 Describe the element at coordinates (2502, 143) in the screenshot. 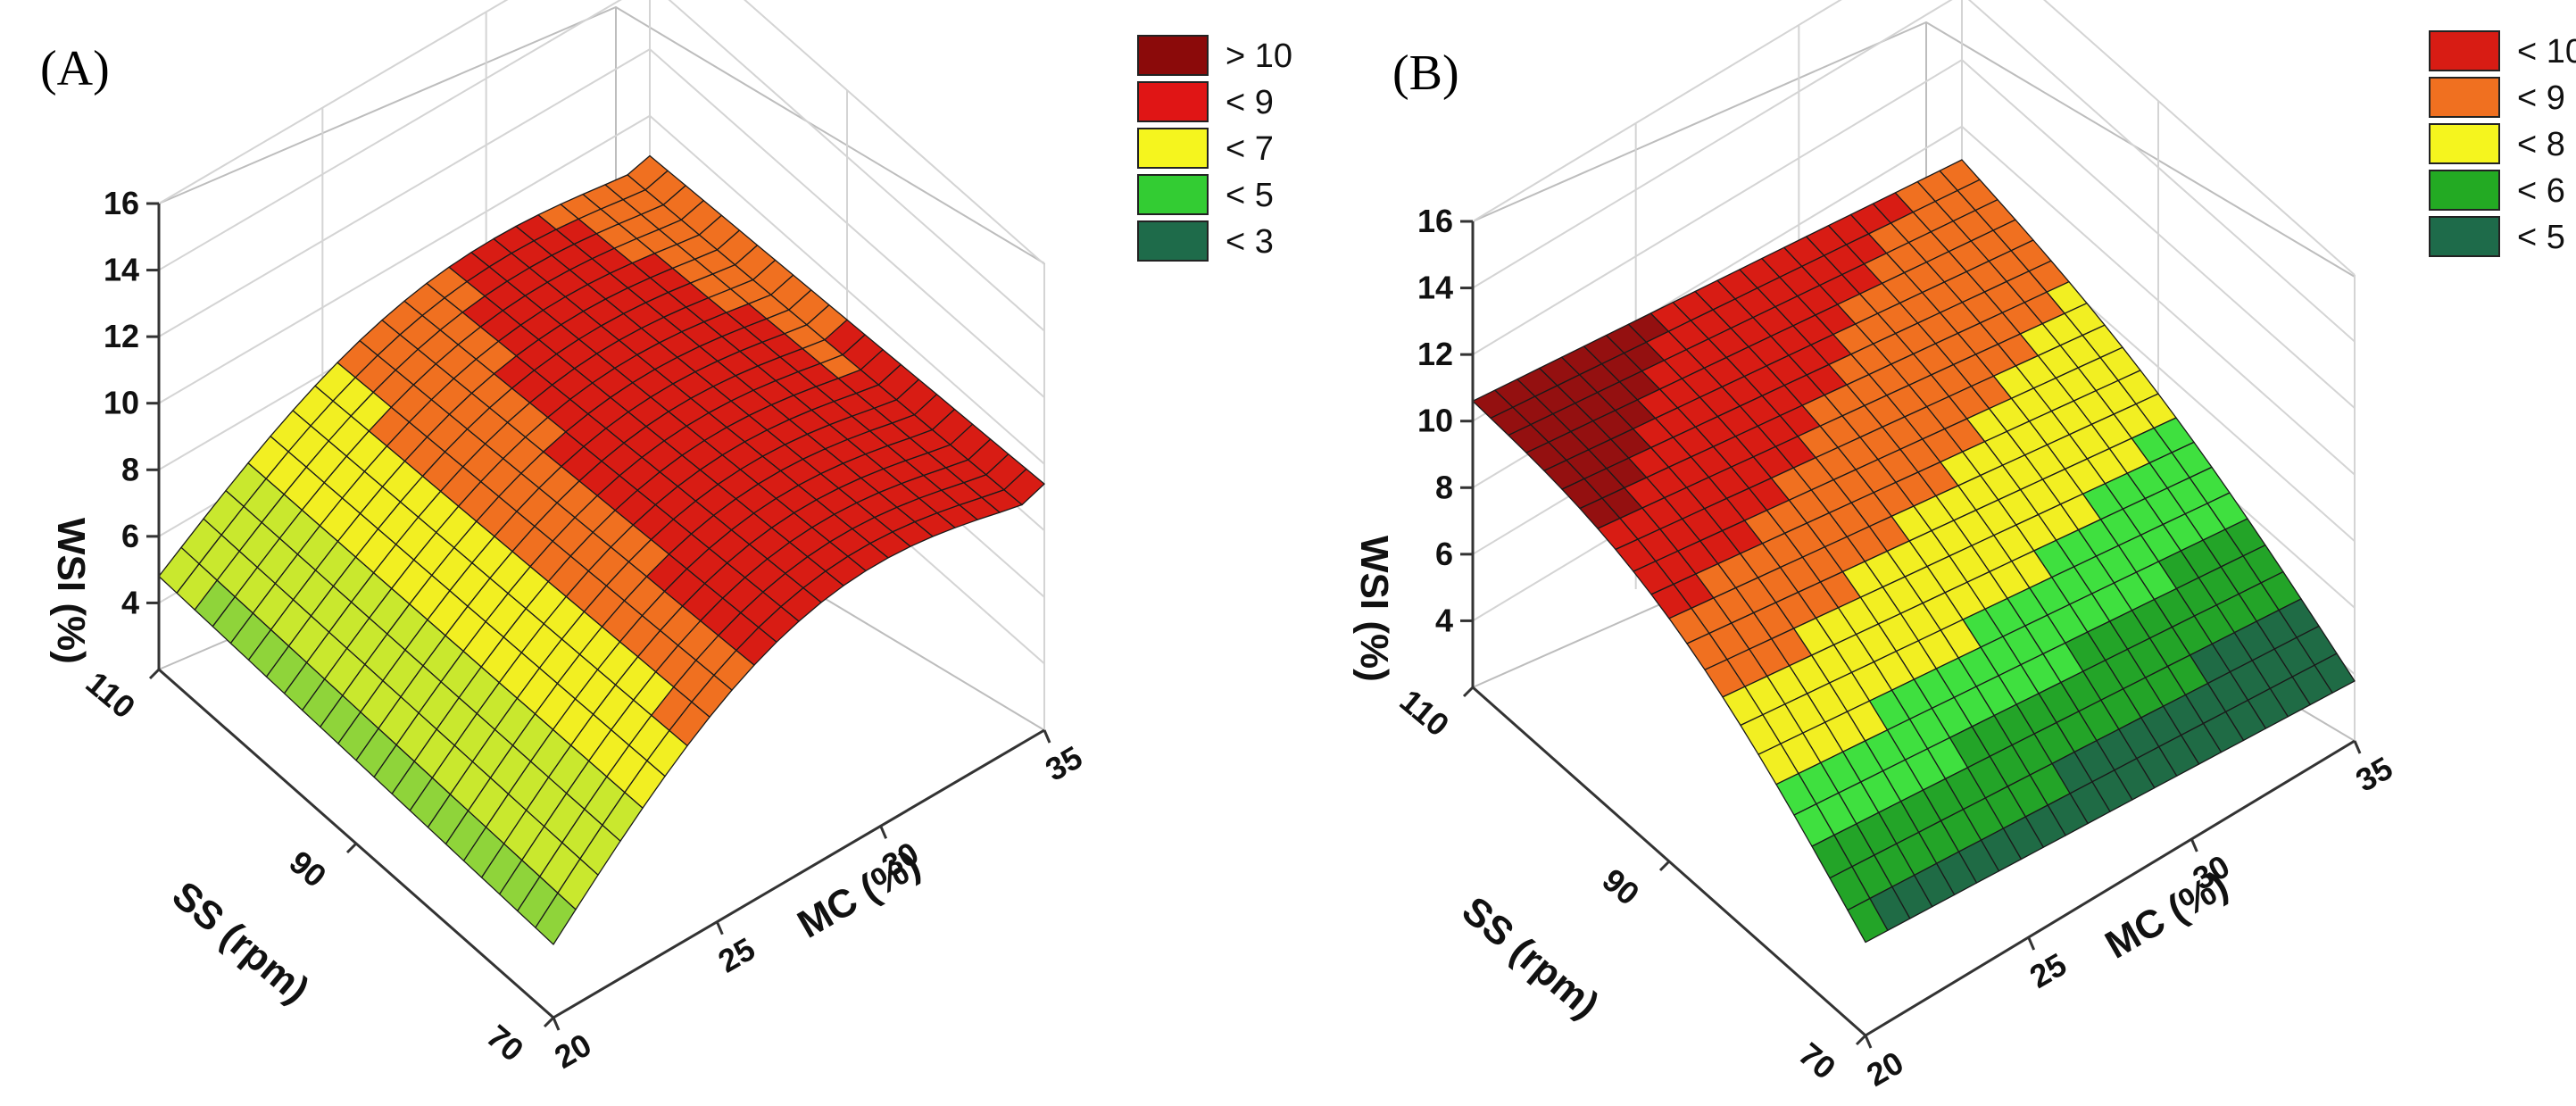

I see `panel-b-legend: < 10 < 9 < 8 < 6 < 5` at that location.